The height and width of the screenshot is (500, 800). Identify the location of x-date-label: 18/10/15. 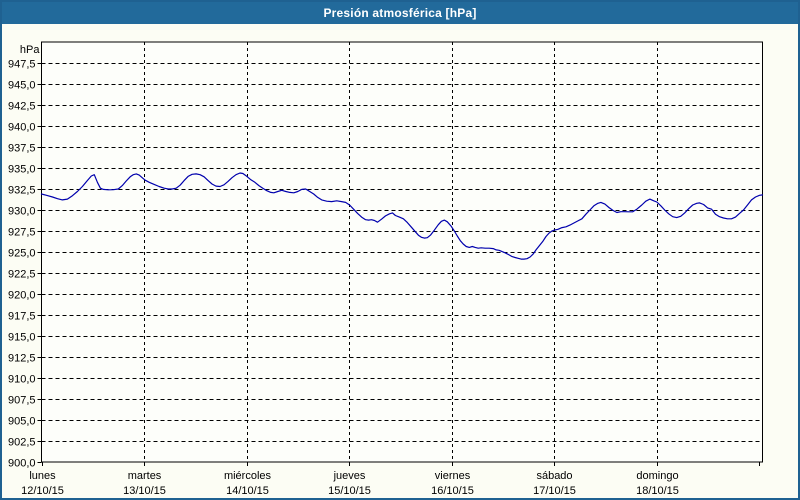
(657, 491).